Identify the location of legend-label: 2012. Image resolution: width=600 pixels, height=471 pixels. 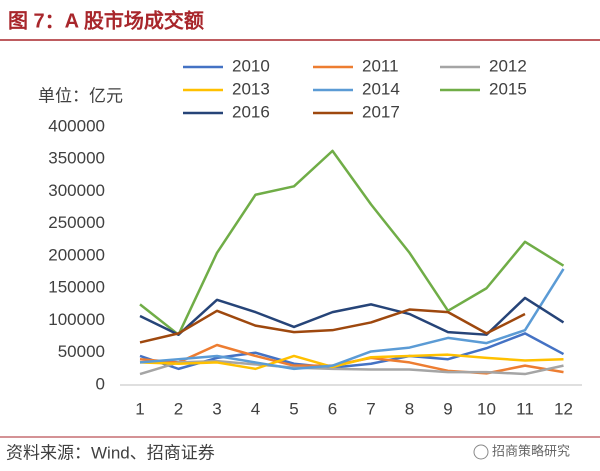
(508, 65).